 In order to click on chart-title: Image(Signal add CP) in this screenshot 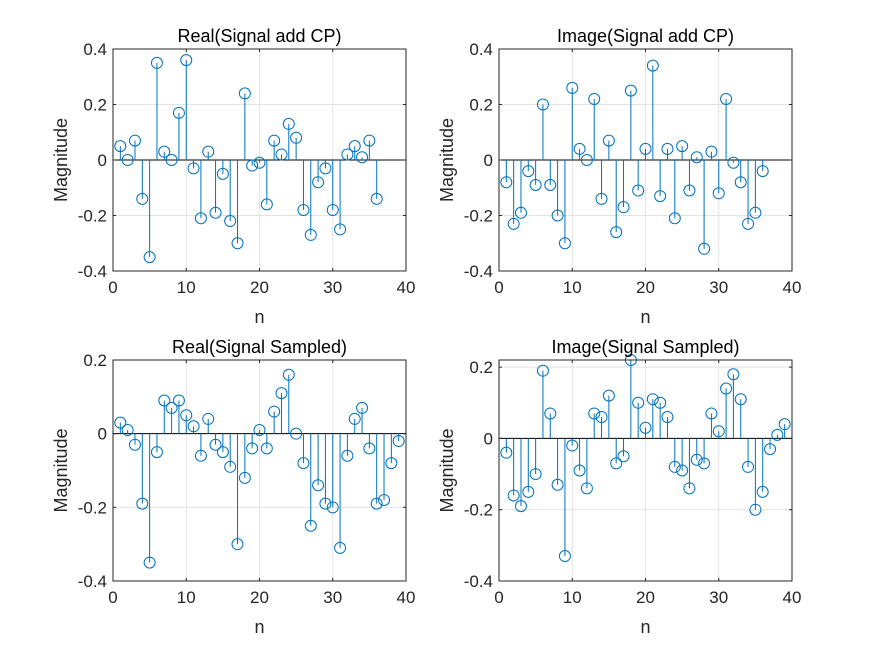, I will do `click(645, 36)`.